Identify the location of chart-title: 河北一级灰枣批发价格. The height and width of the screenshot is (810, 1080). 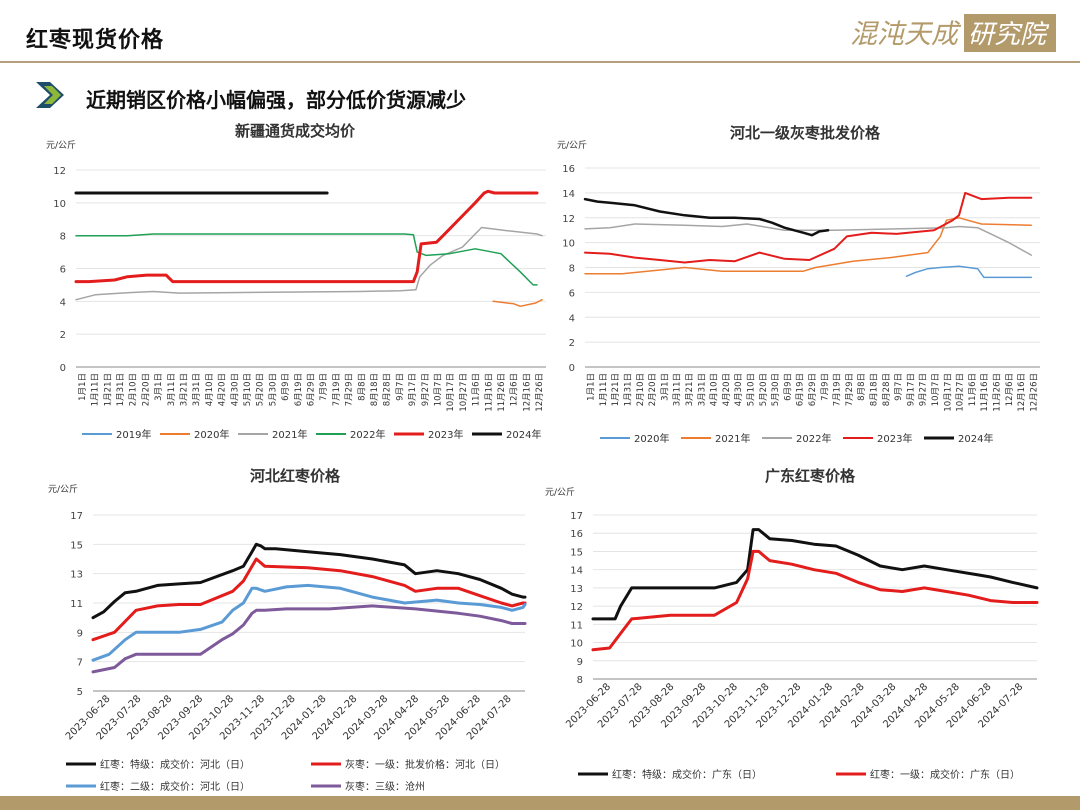
(805, 133).